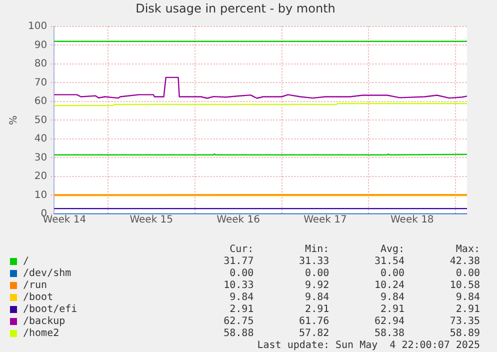 The width and height of the screenshot is (497, 352). Describe the element at coordinates (389, 322) in the screenshot. I see `text: 62.94` at that location.